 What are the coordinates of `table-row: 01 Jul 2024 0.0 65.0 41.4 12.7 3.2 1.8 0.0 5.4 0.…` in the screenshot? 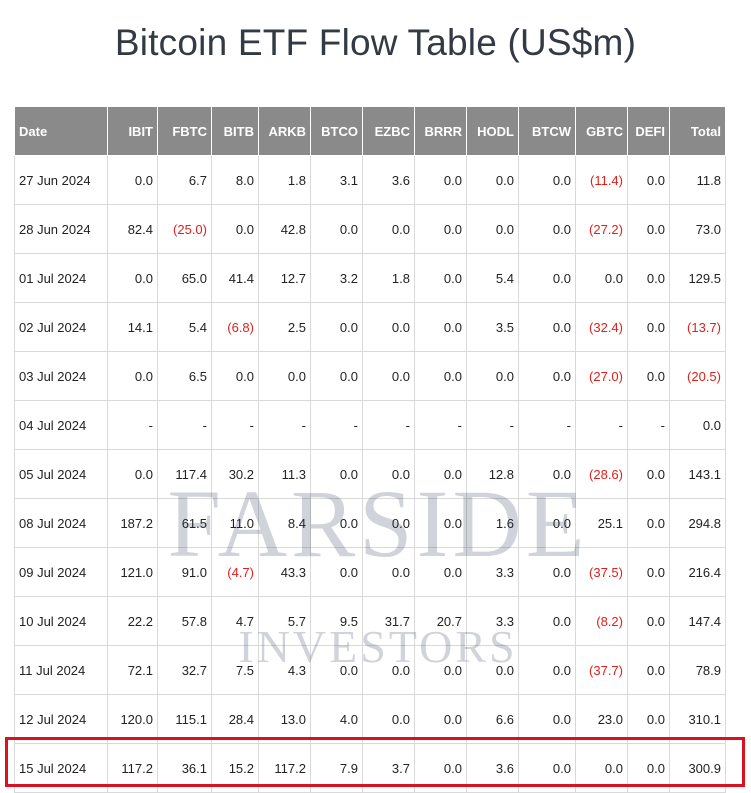 It's located at (370, 278).